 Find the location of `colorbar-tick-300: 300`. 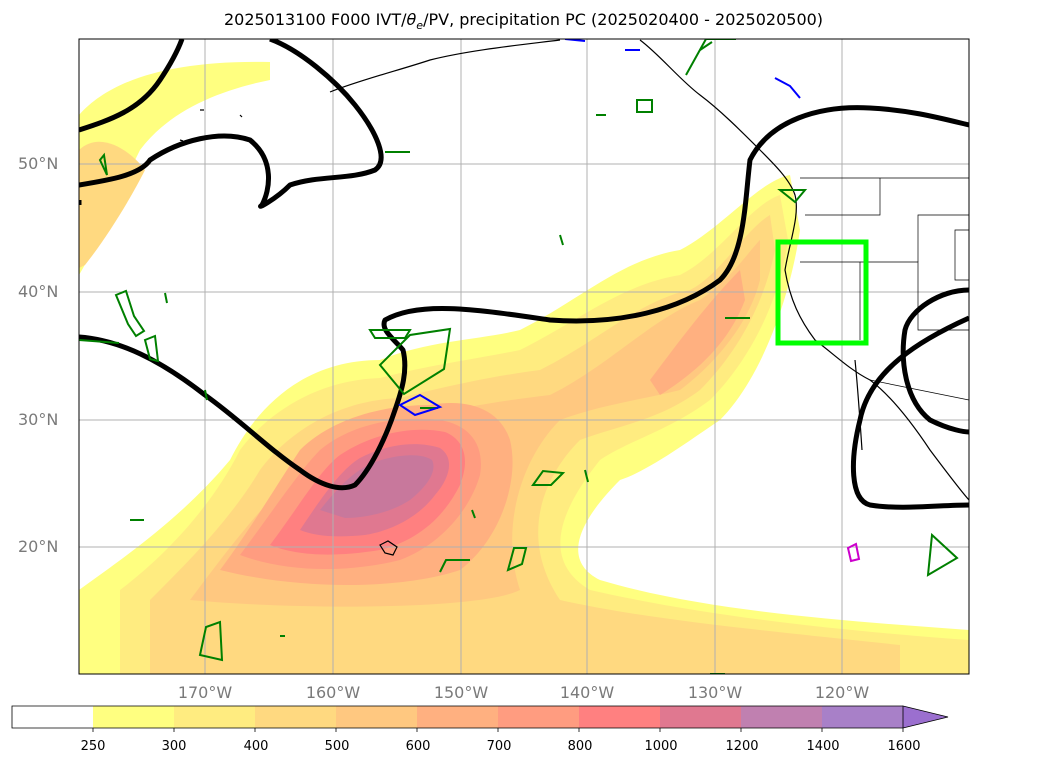

colorbar-tick-300: 300 is located at coordinates (174, 746).